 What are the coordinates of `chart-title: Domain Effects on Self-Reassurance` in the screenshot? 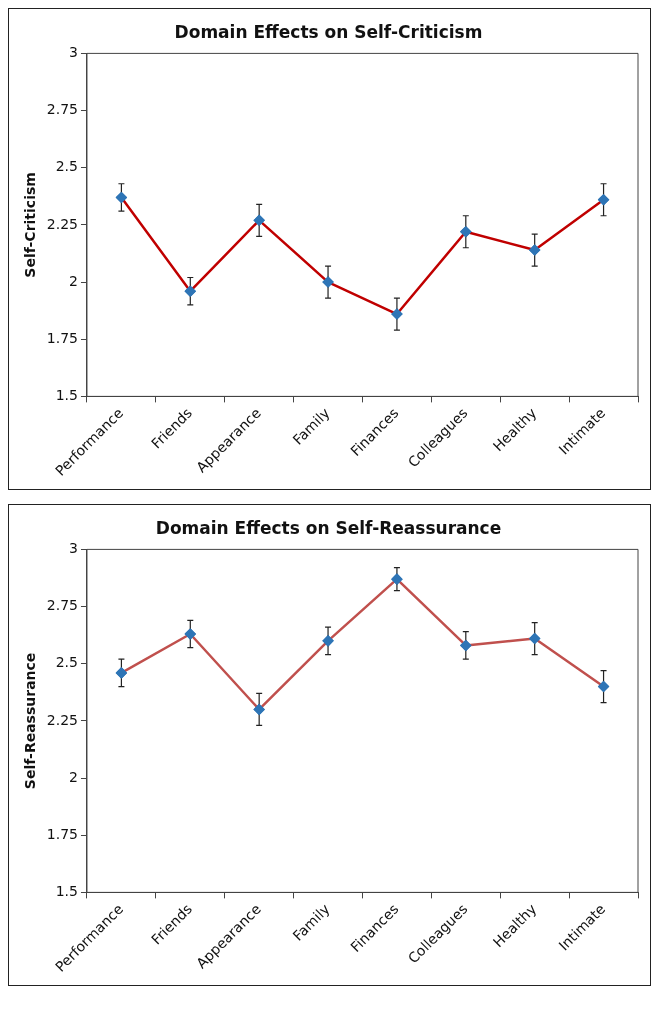 It's located at (328, 527).